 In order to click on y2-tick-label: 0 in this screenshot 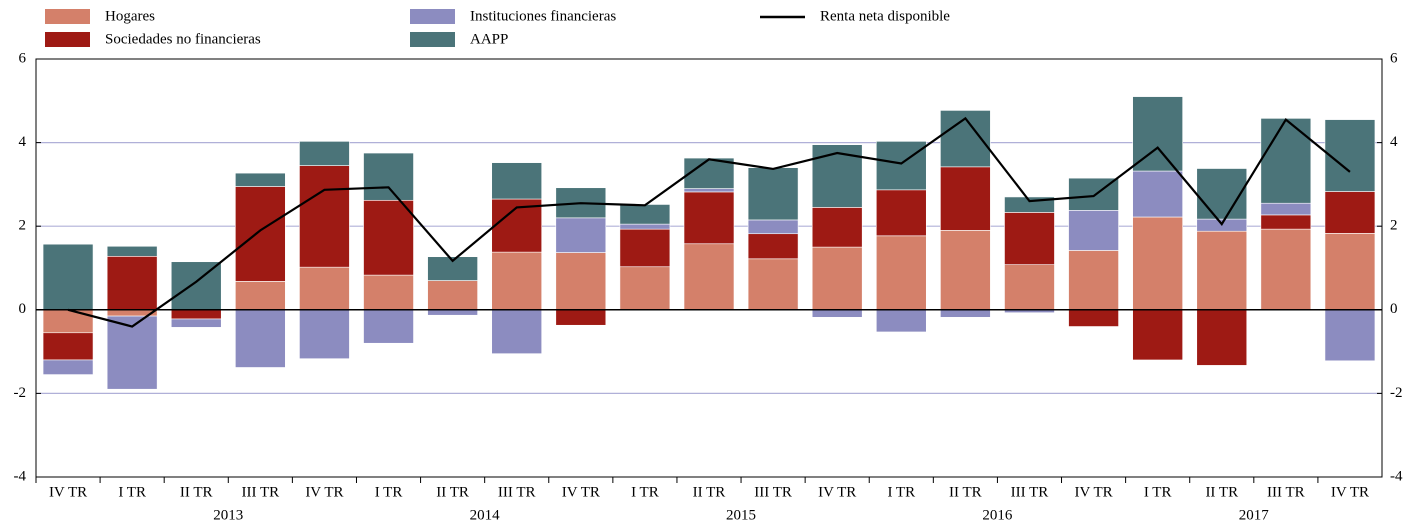, I will do `click(1394, 309)`.